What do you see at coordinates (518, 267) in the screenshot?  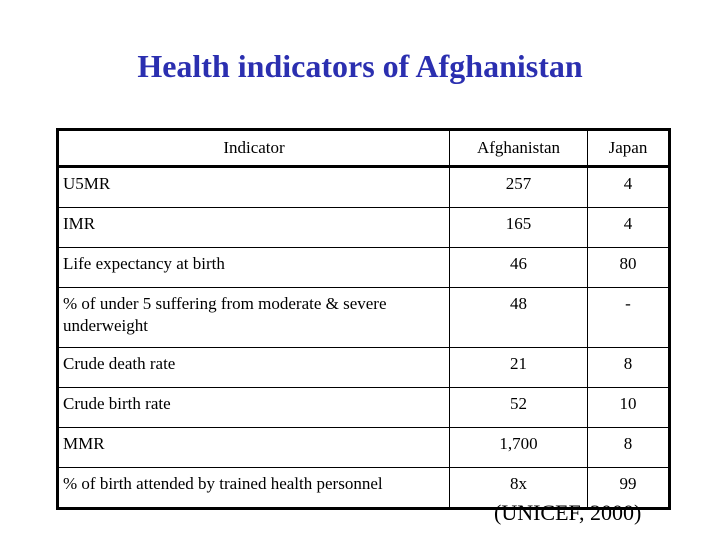 I see `afghanistan-value-cell: 46` at bounding box center [518, 267].